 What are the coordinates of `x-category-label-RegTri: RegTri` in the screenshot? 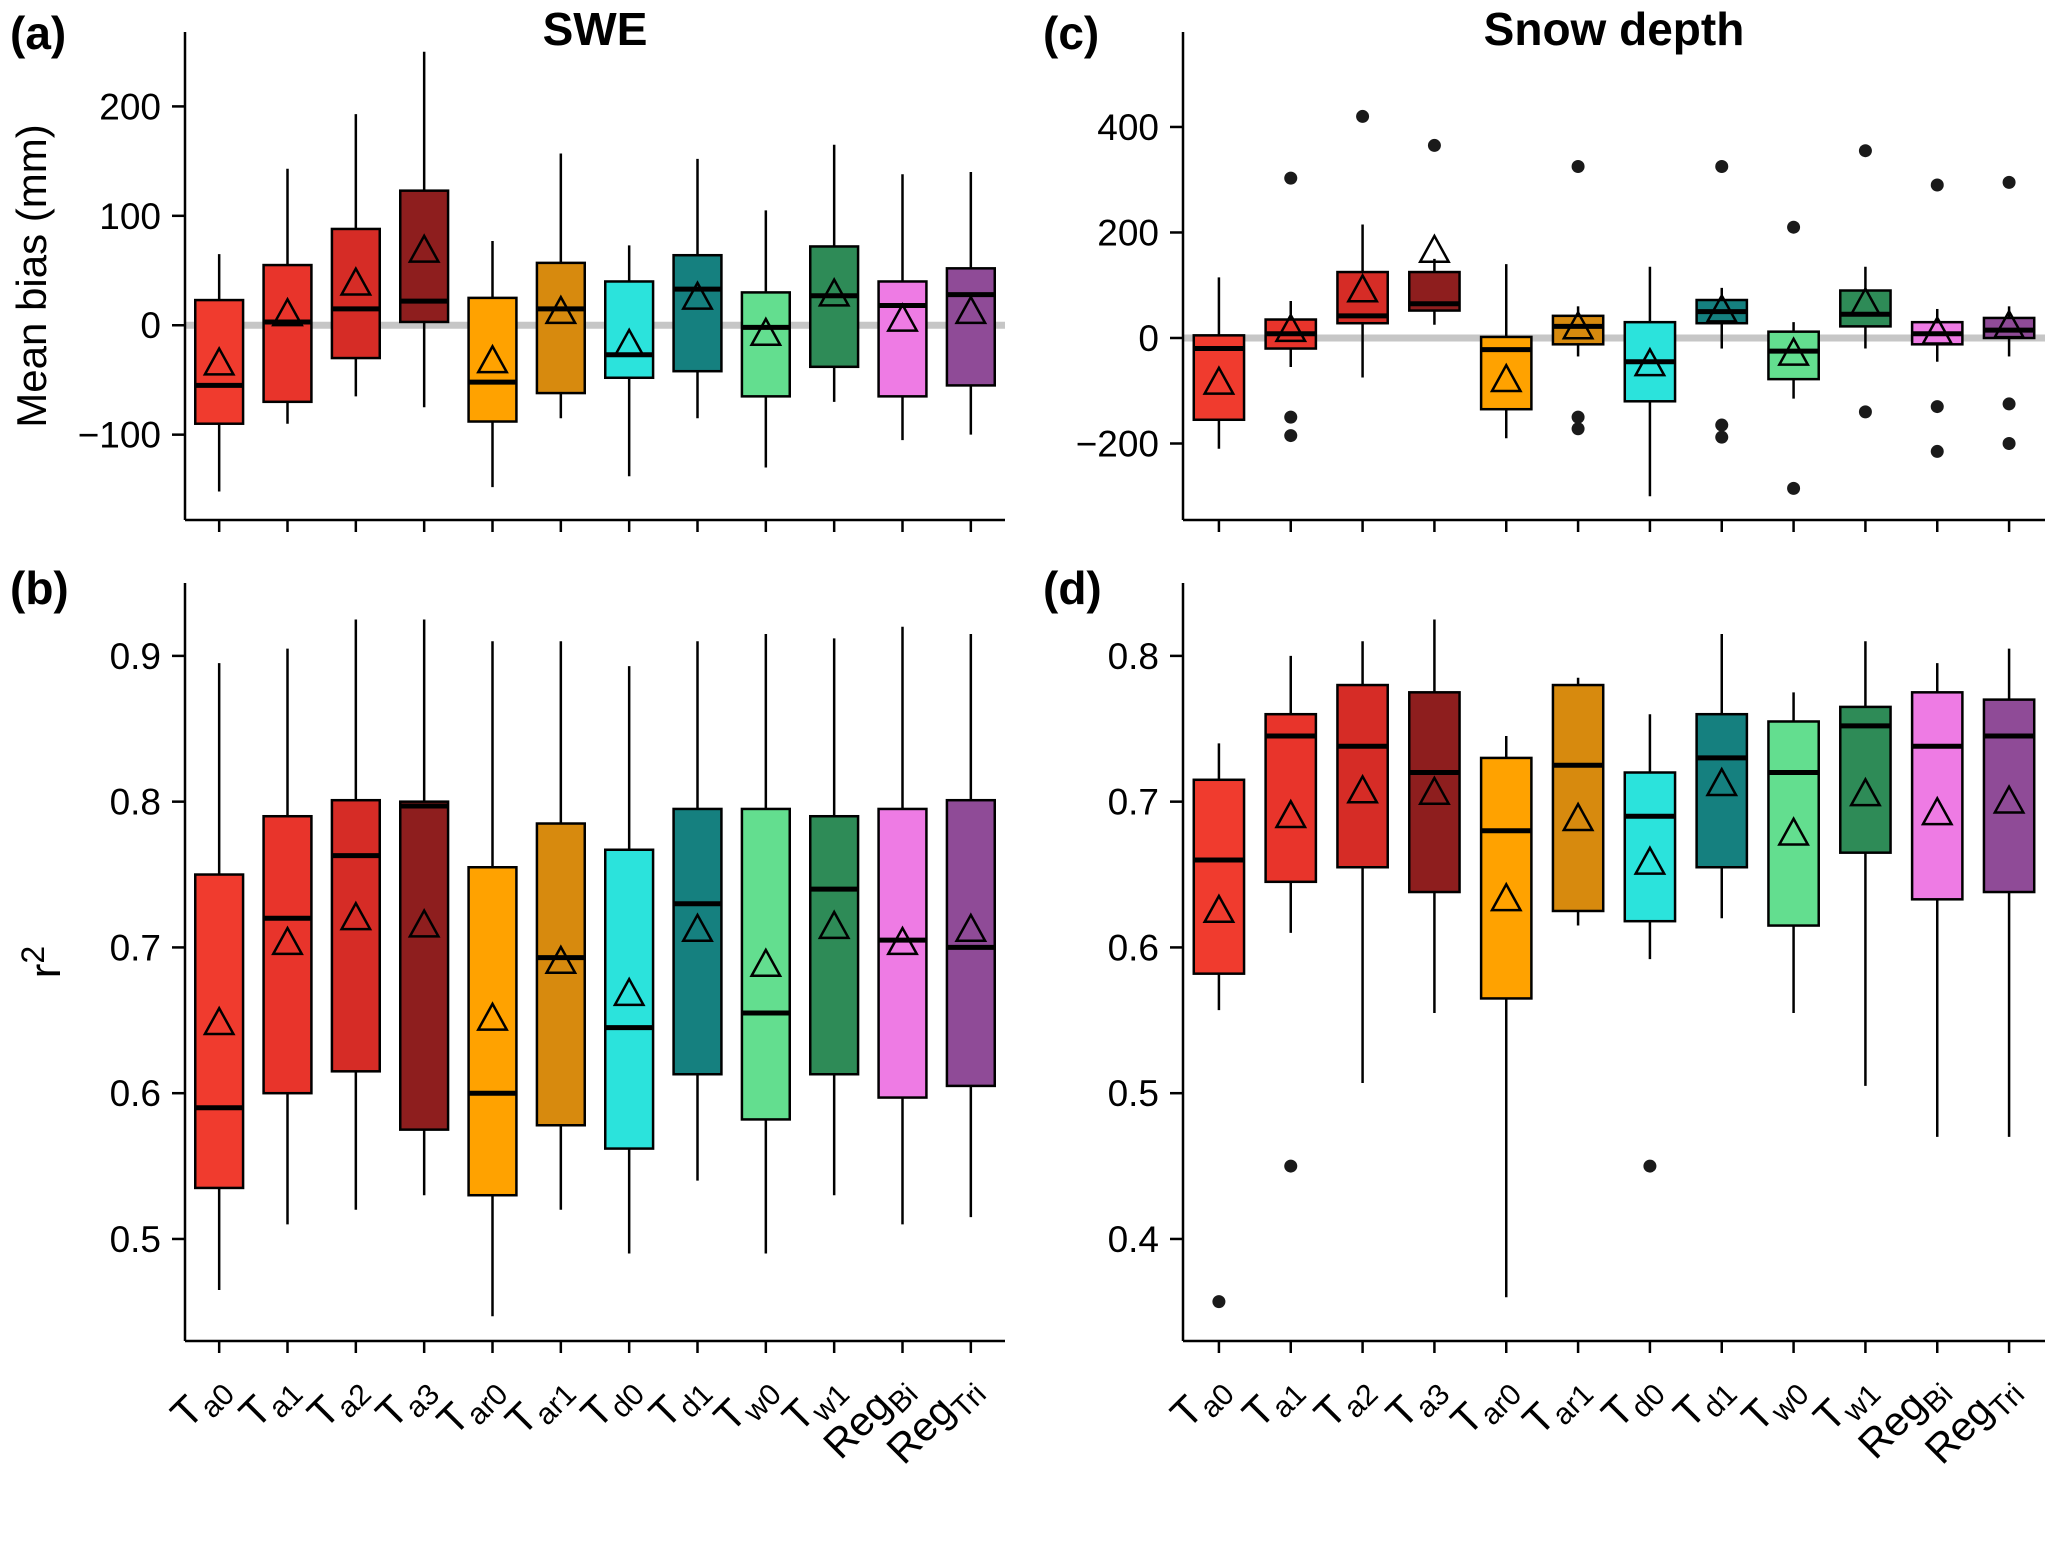 It's located at (935, 1420).